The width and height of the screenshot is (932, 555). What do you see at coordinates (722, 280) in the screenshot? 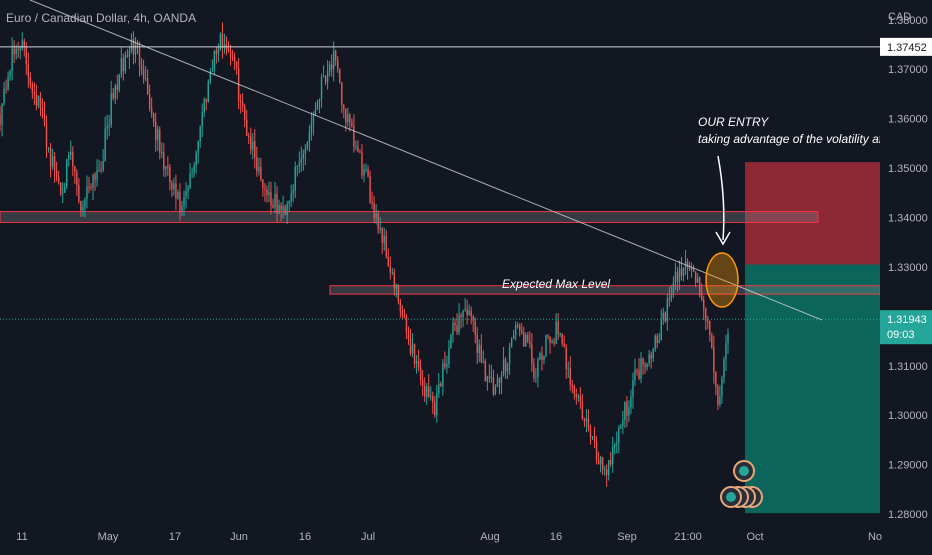
I see `entry-circle` at bounding box center [722, 280].